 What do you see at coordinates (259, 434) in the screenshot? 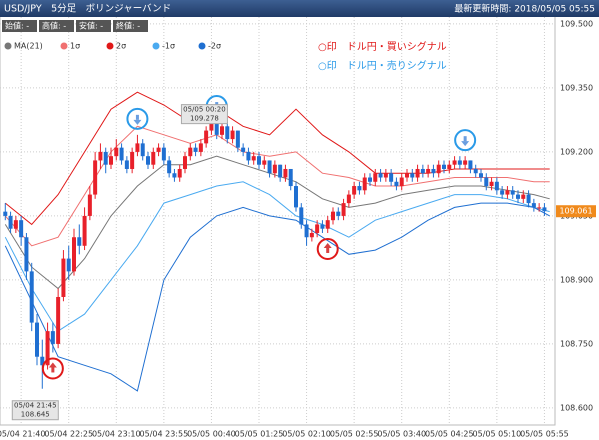
I see `x-tick-label: 05/05 01:25` at bounding box center [259, 434].